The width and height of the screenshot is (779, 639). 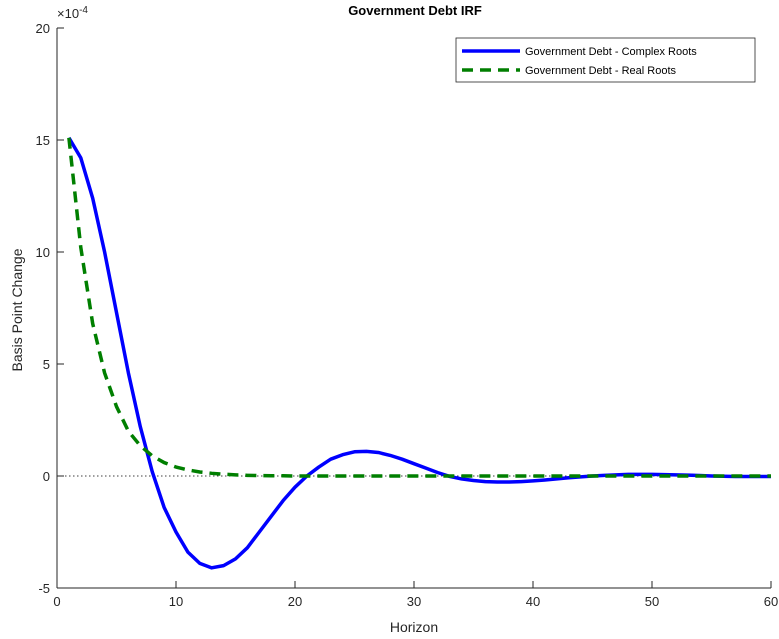 What do you see at coordinates (43, 252) in the screenshot?
I see `y-tick-label: 10` at bounding box center [43, 252].